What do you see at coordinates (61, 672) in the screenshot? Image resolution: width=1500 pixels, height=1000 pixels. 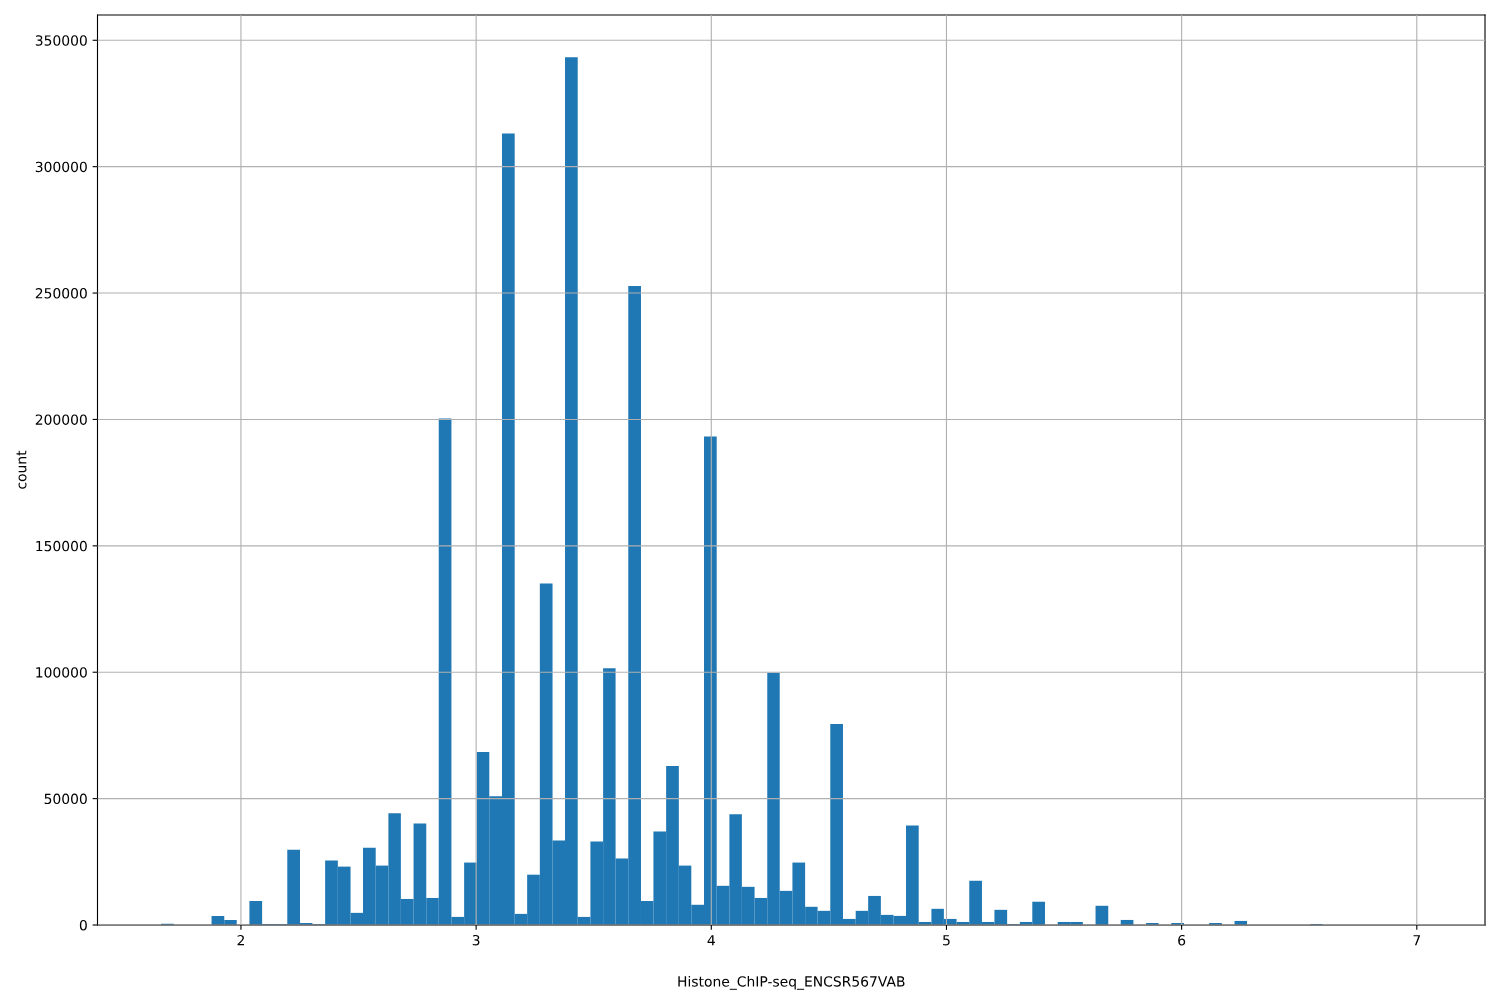 I see `y-tick-label: 100000` at bounding box center [61, 672].